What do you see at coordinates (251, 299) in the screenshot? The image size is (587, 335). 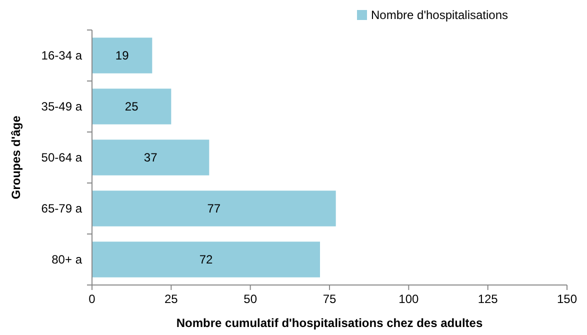 I see `x-tick-label: 50` at bounding box center [251, 299].